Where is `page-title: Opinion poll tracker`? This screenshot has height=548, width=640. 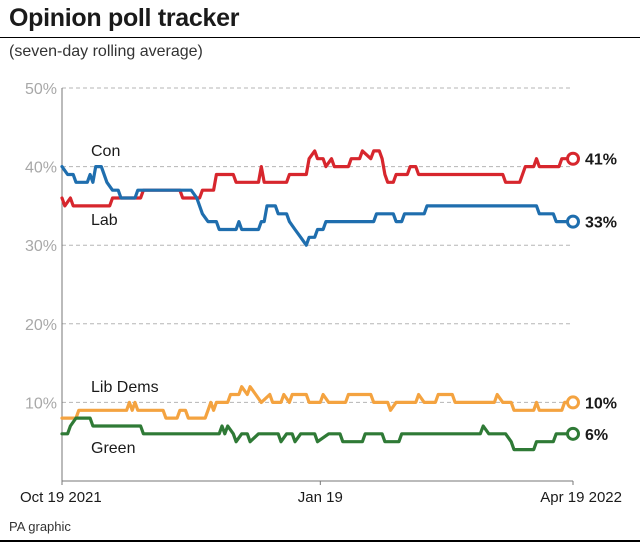 page-title: Opinion poll tracker is located at coordinates (124, 18).